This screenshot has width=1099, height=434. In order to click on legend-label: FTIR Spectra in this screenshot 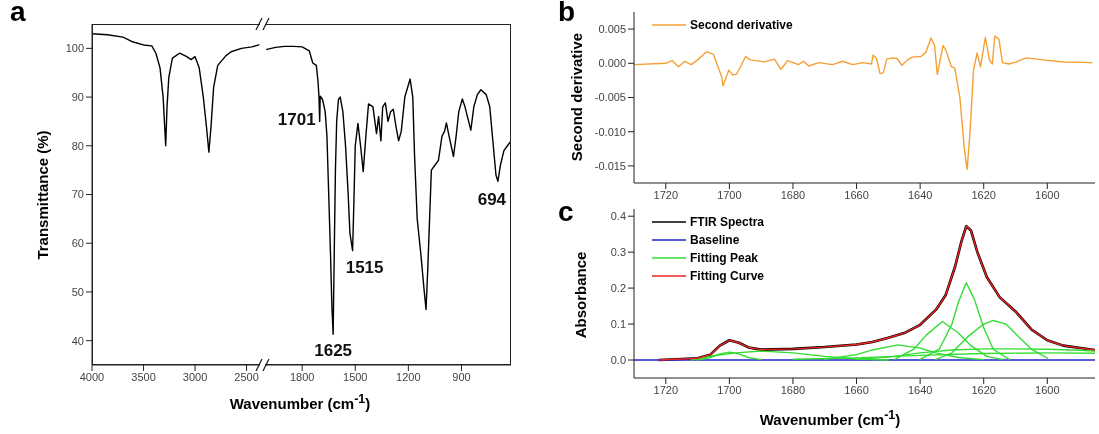, I will do `click(727, 222)`.